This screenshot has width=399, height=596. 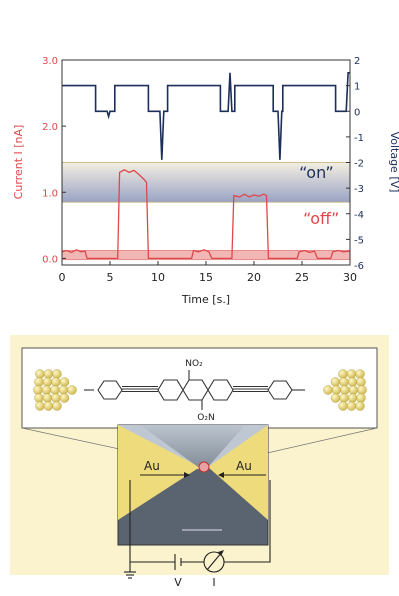 What do you see at coordinates (302, 277) in the screenshot?
I see `x-tick-label: 25` at bounding box center [302, 277].